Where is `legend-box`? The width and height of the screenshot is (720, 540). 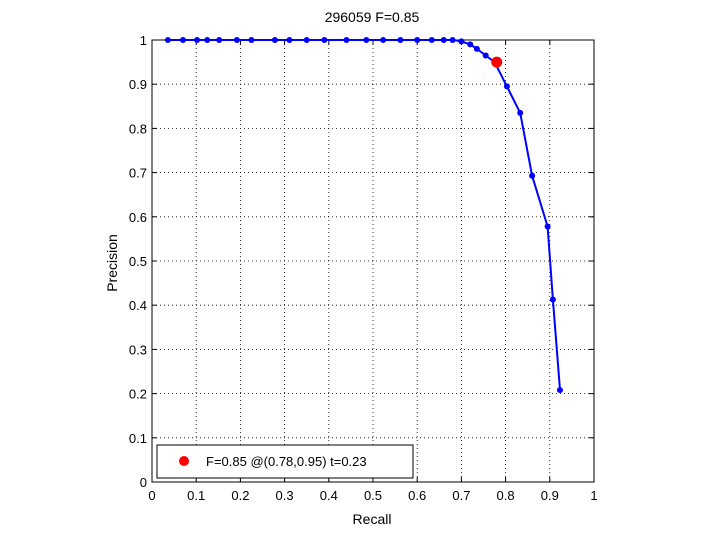 legend-box is located at coordinates (285, 461).